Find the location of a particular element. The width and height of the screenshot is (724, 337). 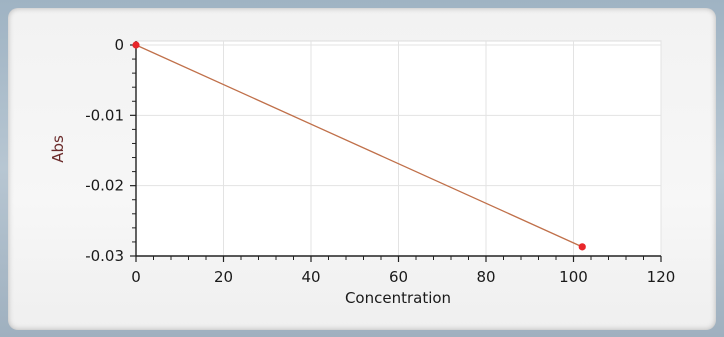

y-axis-title: Abs is located at coordinates (58, 149).